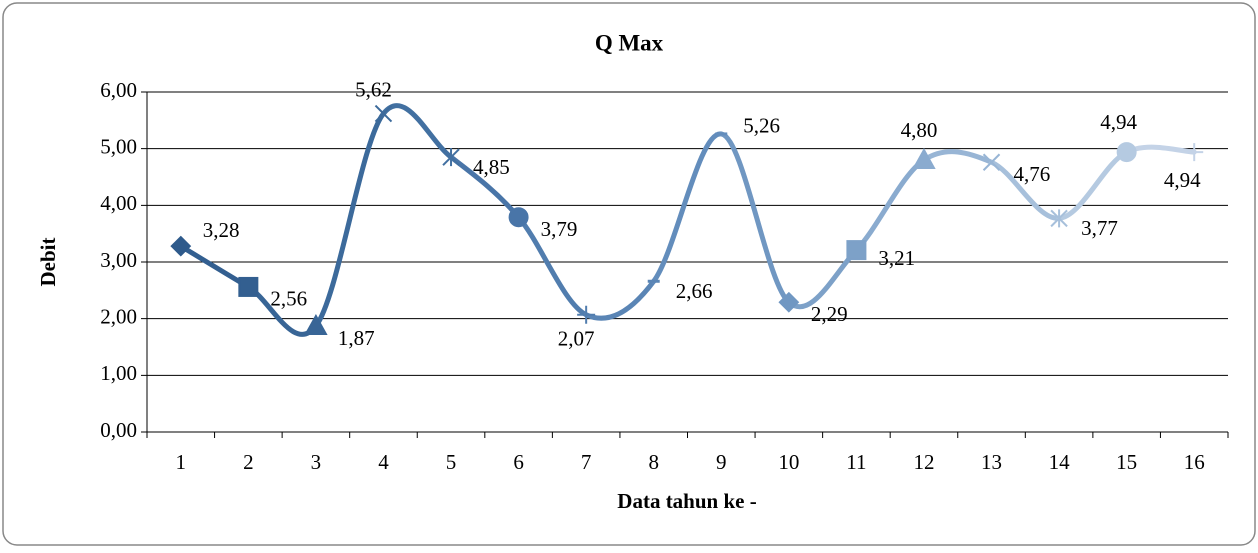 The height and width of the screenshot is (553, 1258). I want to click on data-label: 2,29, so click(829, 314).